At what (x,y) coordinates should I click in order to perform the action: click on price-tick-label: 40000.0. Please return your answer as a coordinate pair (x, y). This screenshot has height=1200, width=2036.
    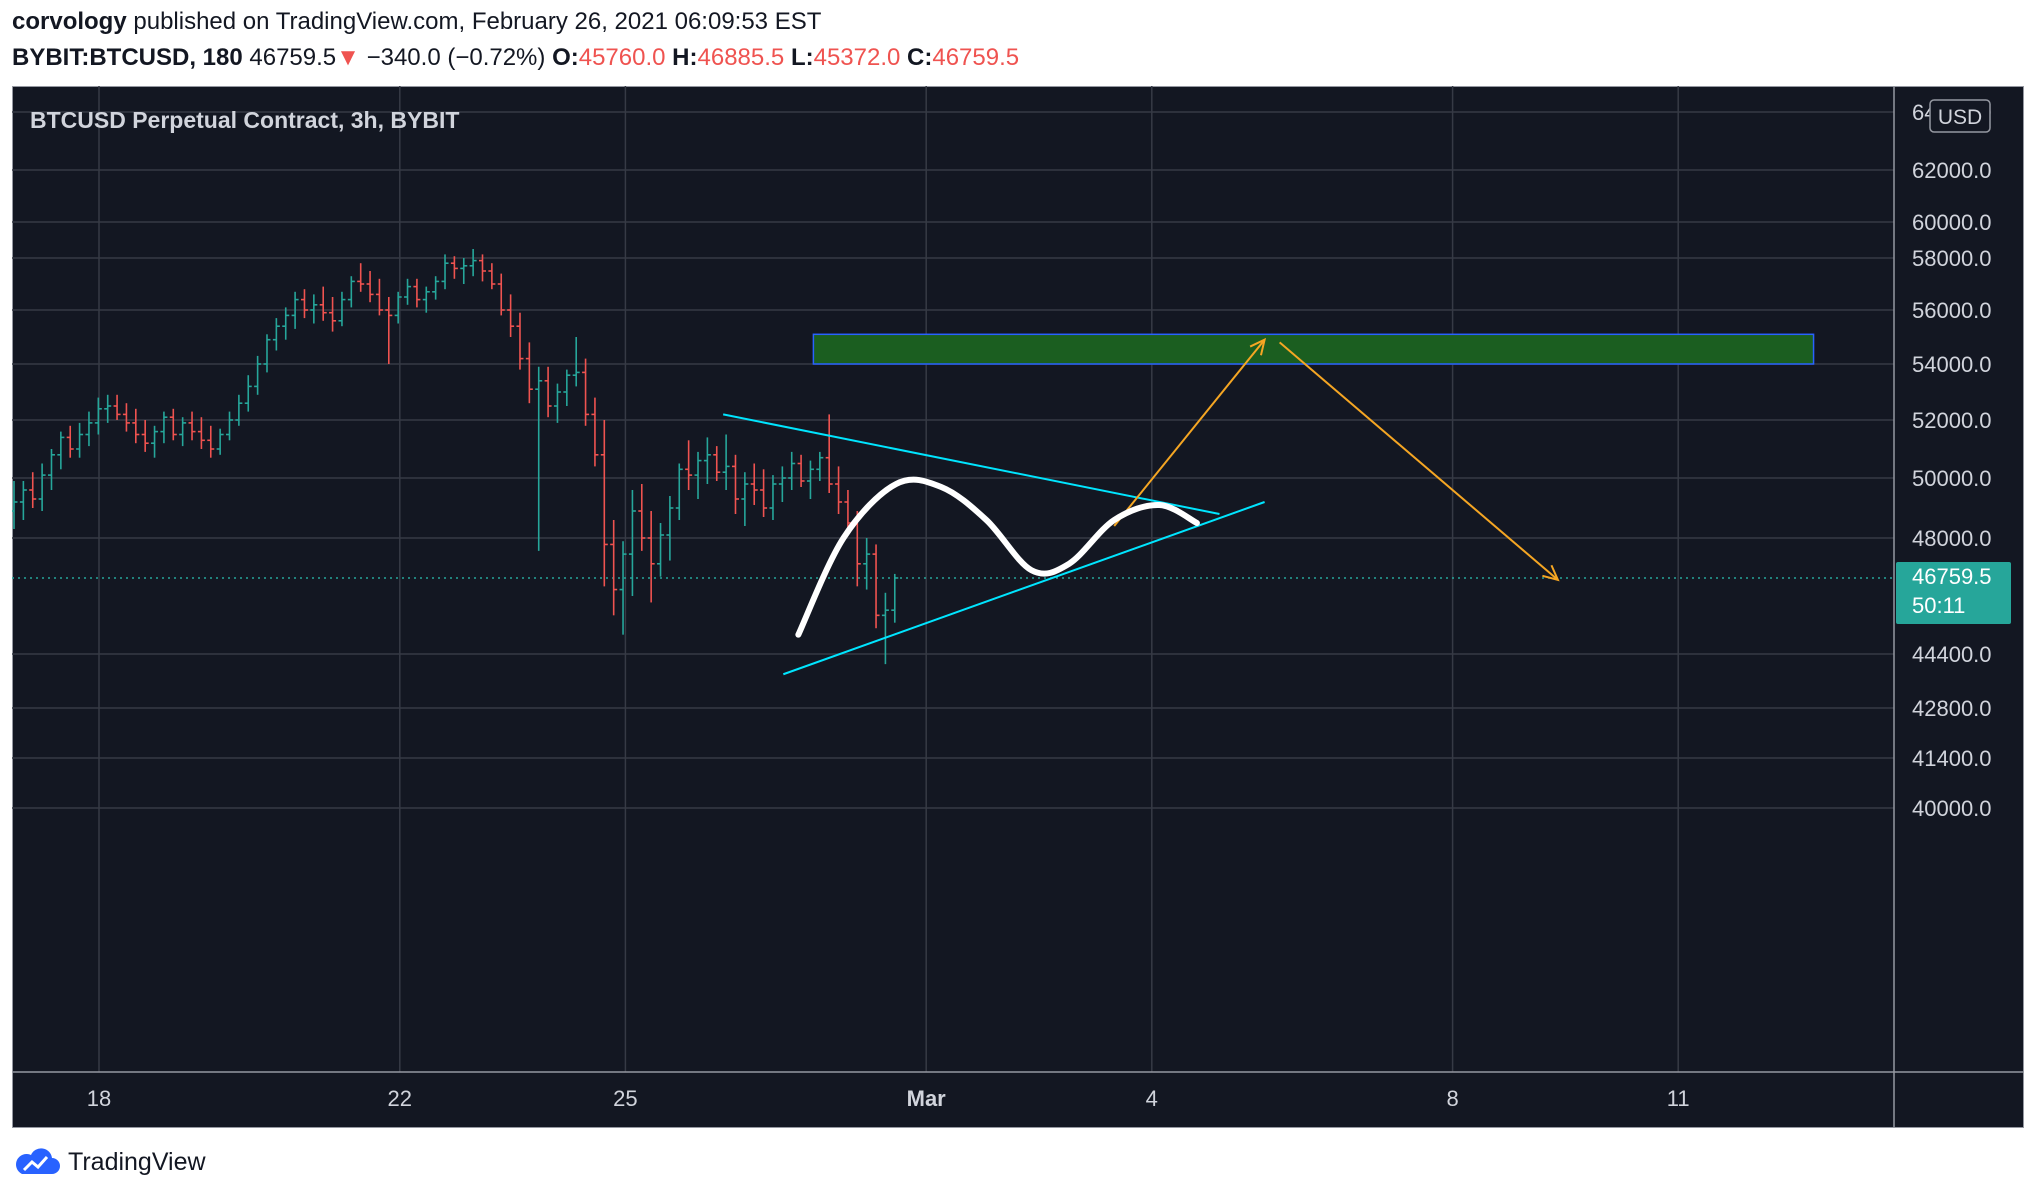
    Looking at the image, I should click on (1952, 808).